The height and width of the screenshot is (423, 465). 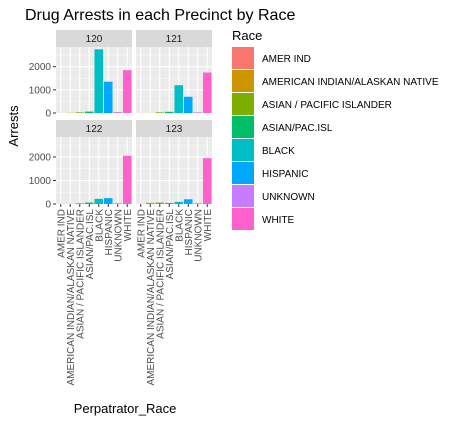 I want to click on facet-panel-122: 122 0 1000 2000, so click(x=80, y=165).